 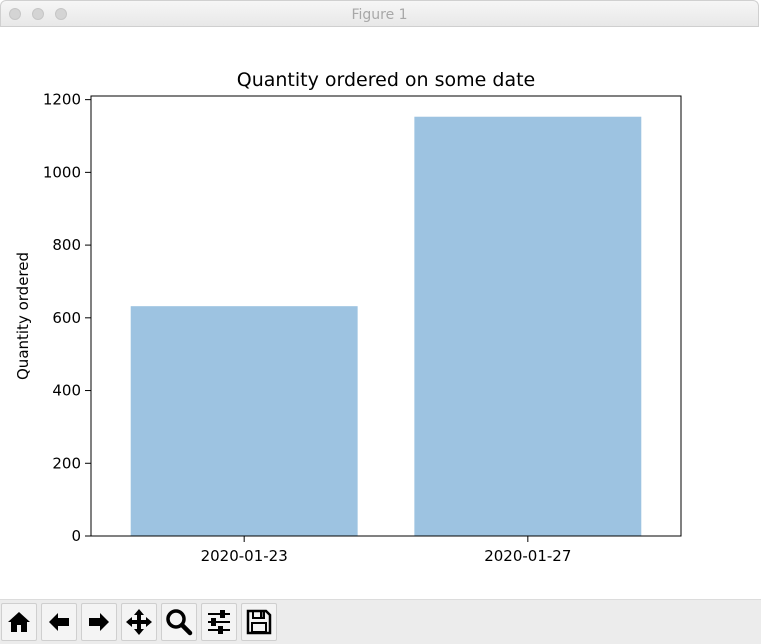 I want to click on y-tick-label: 600, so click(x=66, y=318).